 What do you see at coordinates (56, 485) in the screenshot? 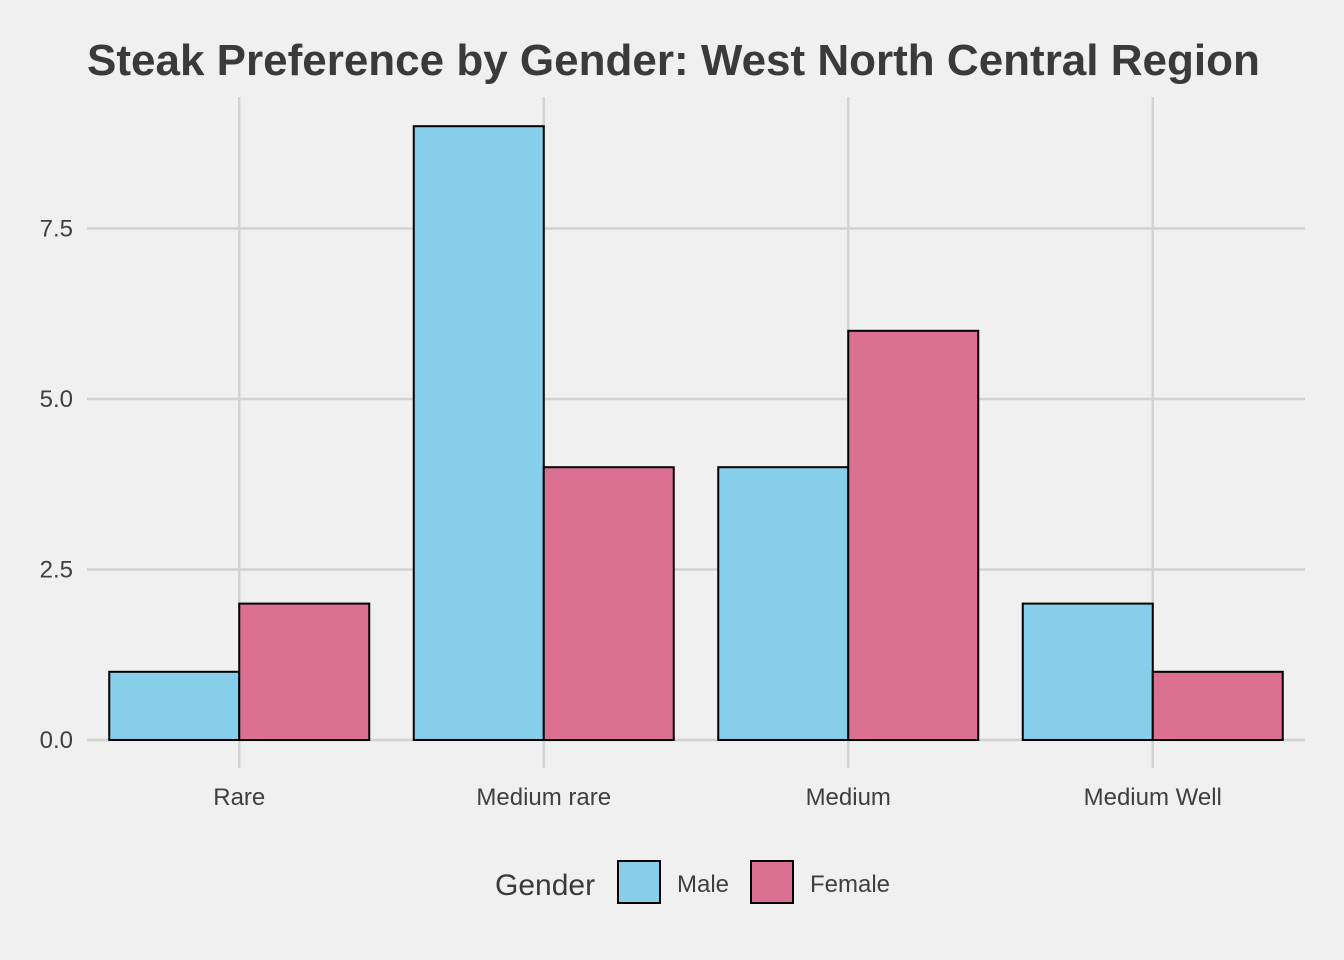
I see `y-axis: 0.0 2.5 5.0 7.5` at bounding box center [56, 485].